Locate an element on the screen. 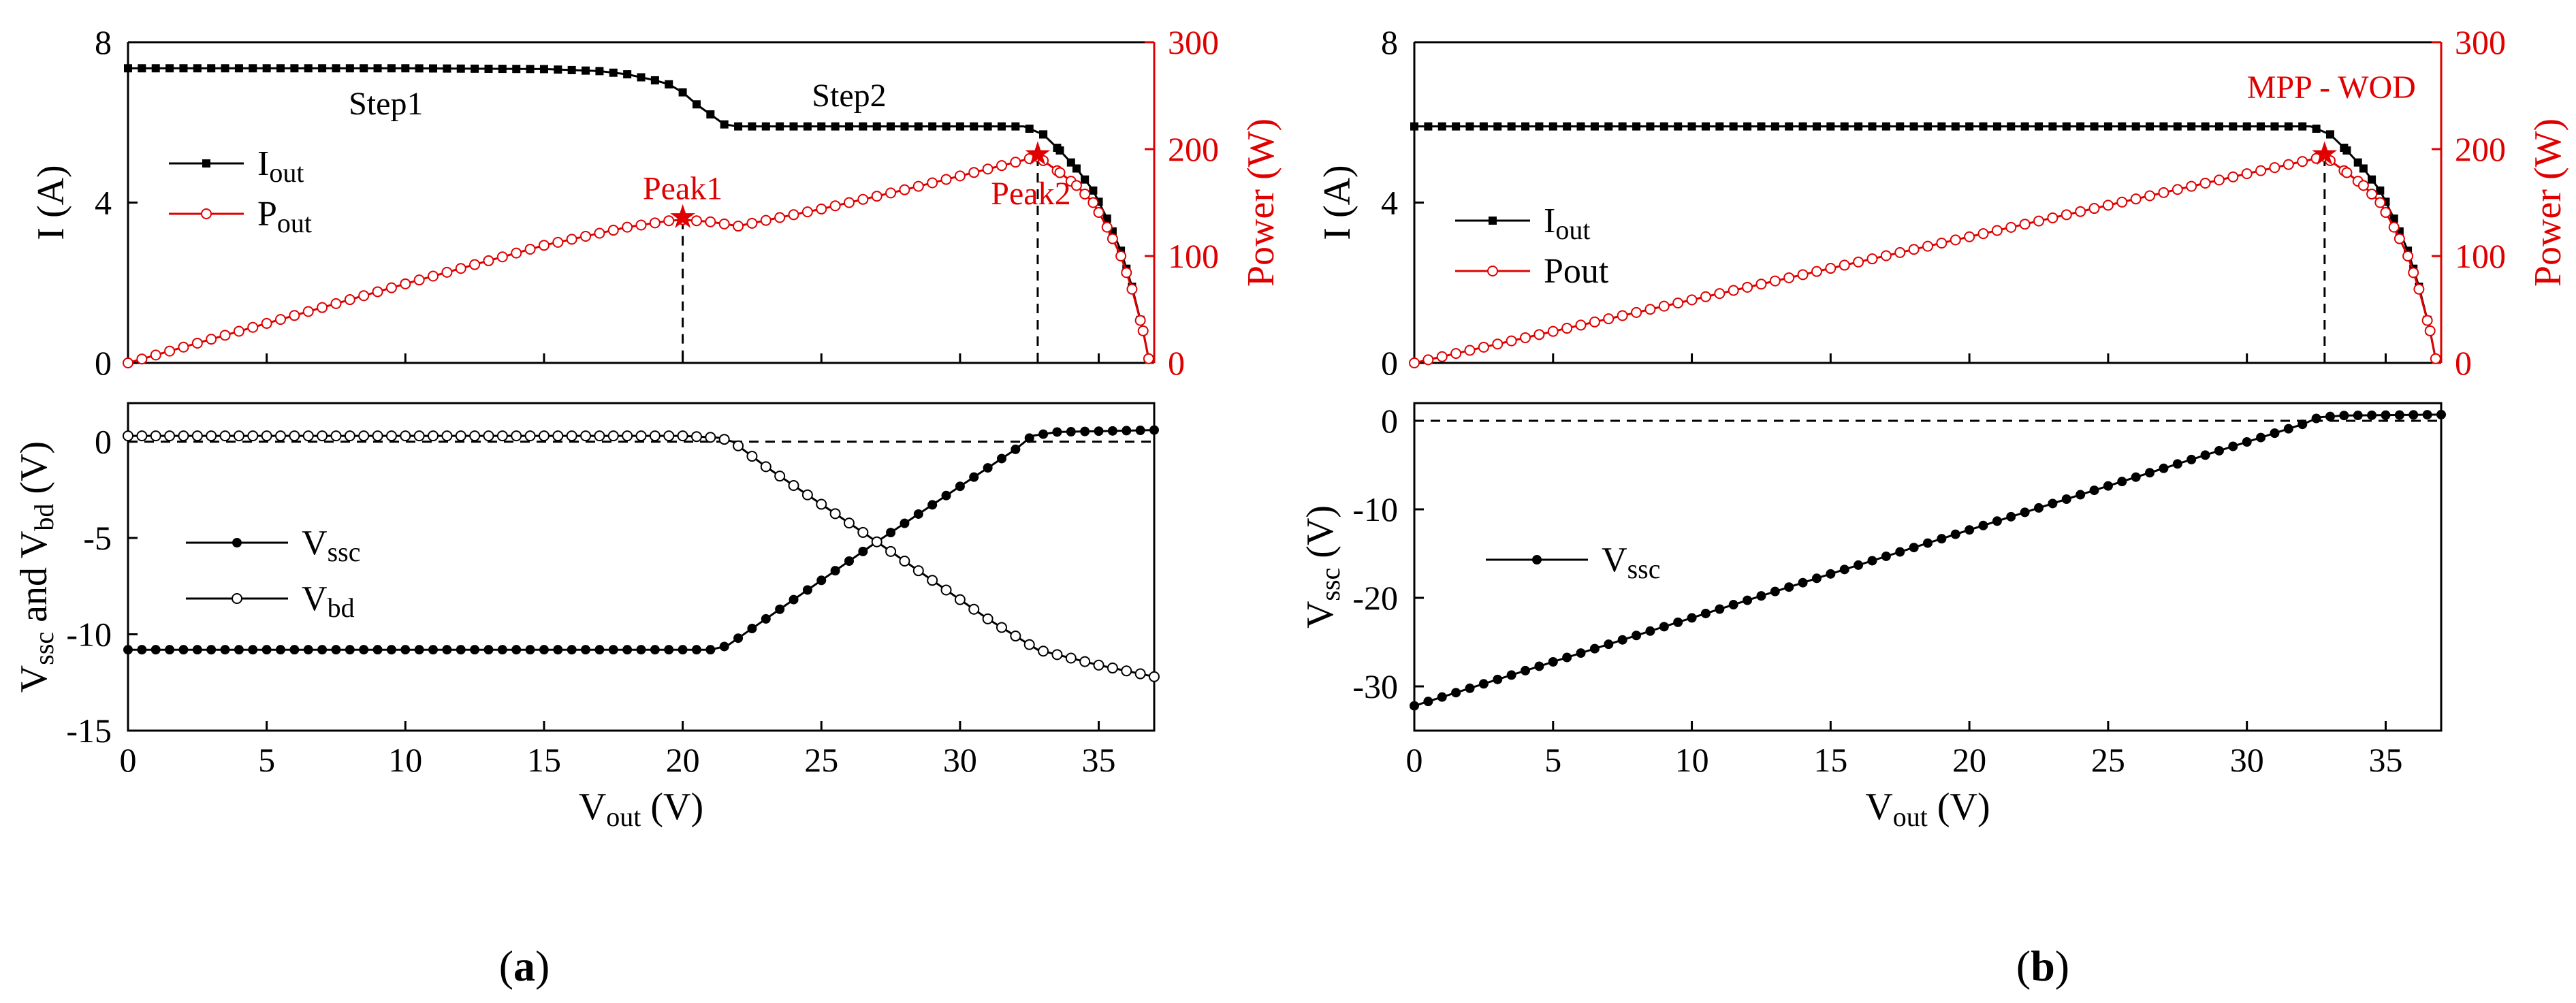 This screenshot has width=2576, height=1003. y2-axis-title: Power (W) is located at coordinates (1261, 202).